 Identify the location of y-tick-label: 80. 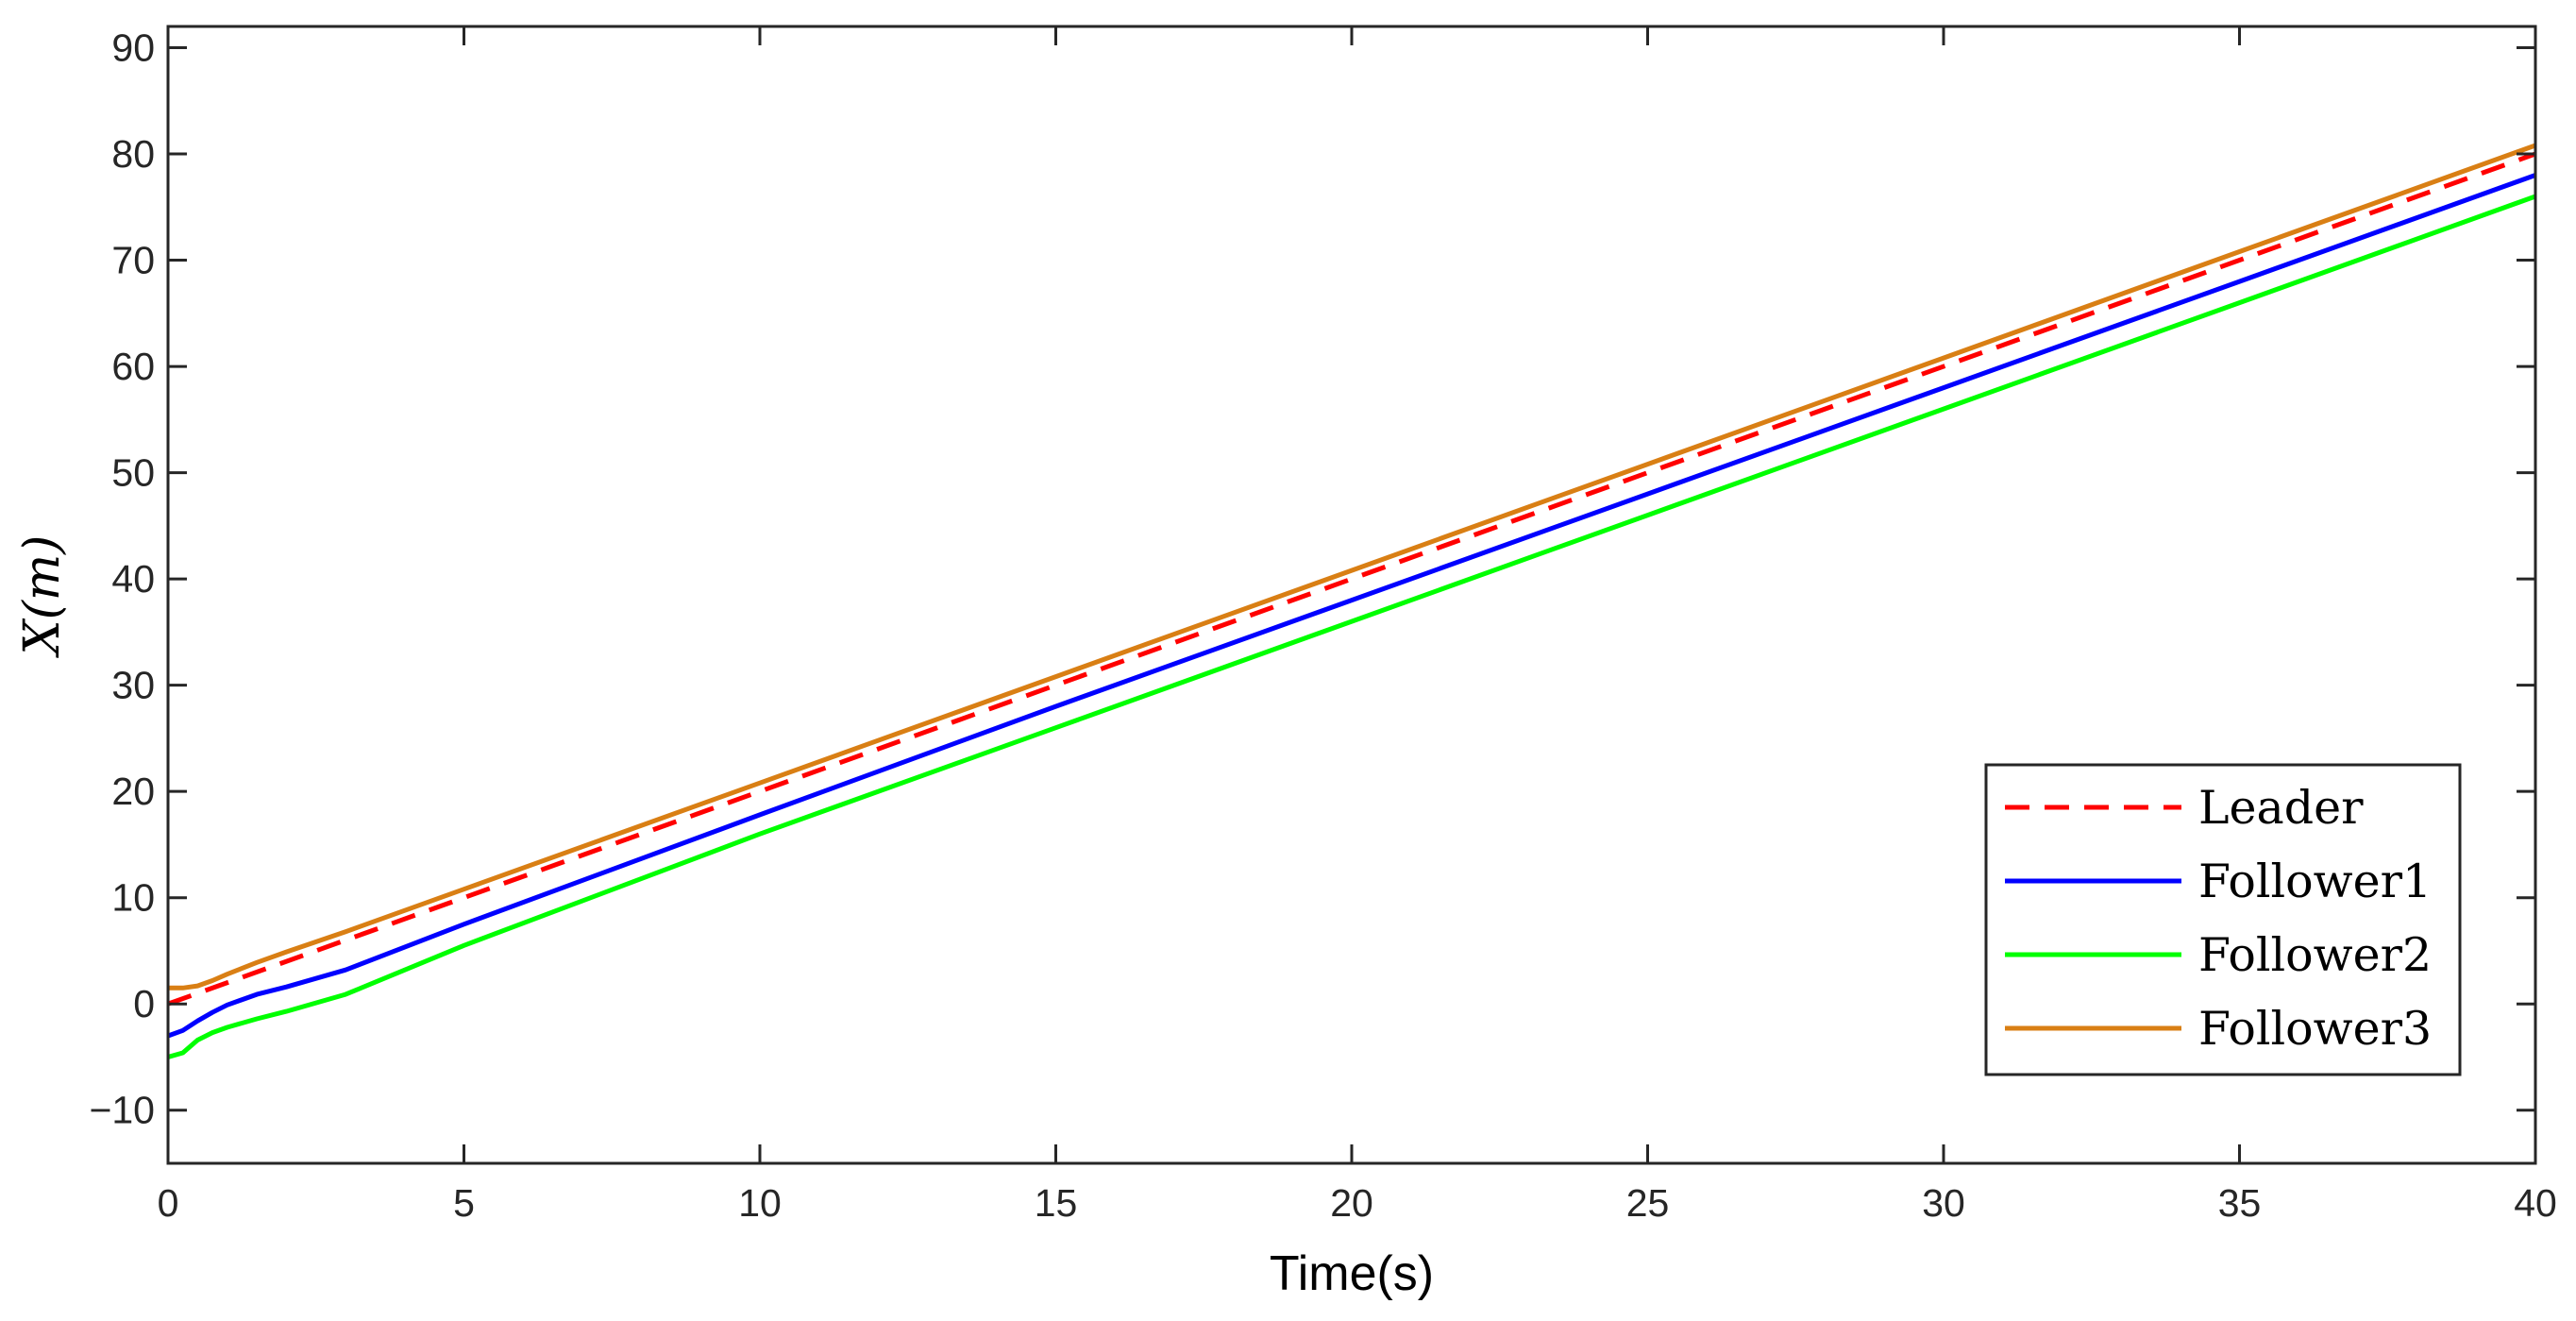
(133, 154).